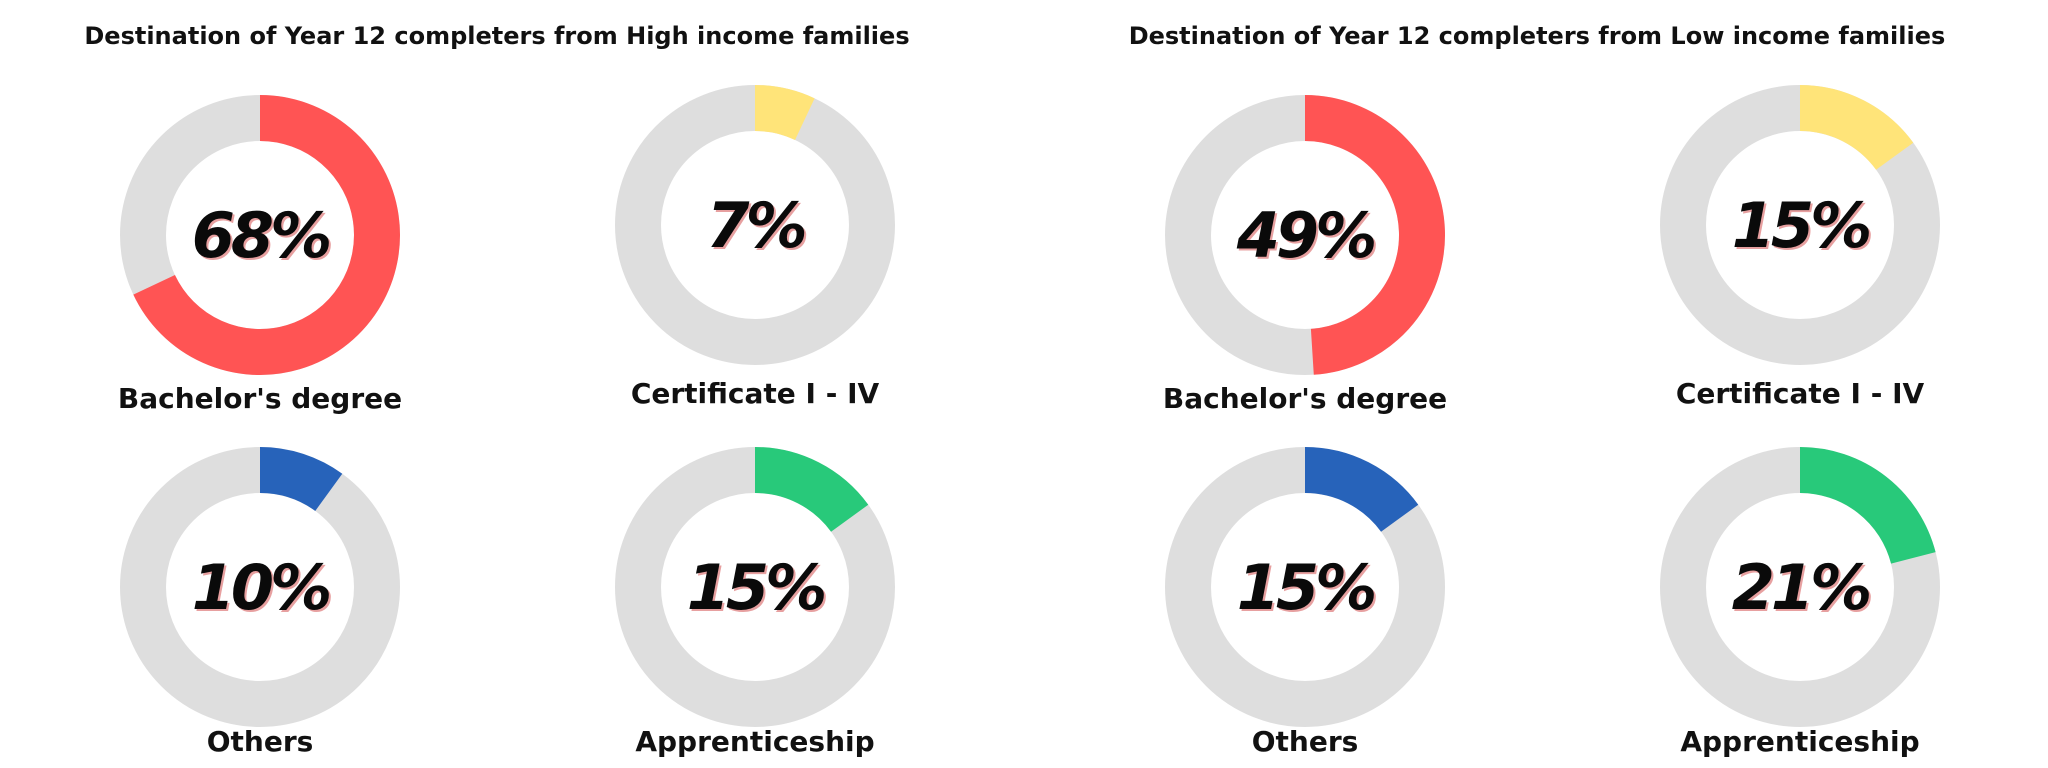 This screenshot has height=768, width=2048. What do you see at coordinates (755, 741) in the screenshot?
I see `donut-high-apprenticeship-label: Apprenticeship` at bounding box center [755, 741].